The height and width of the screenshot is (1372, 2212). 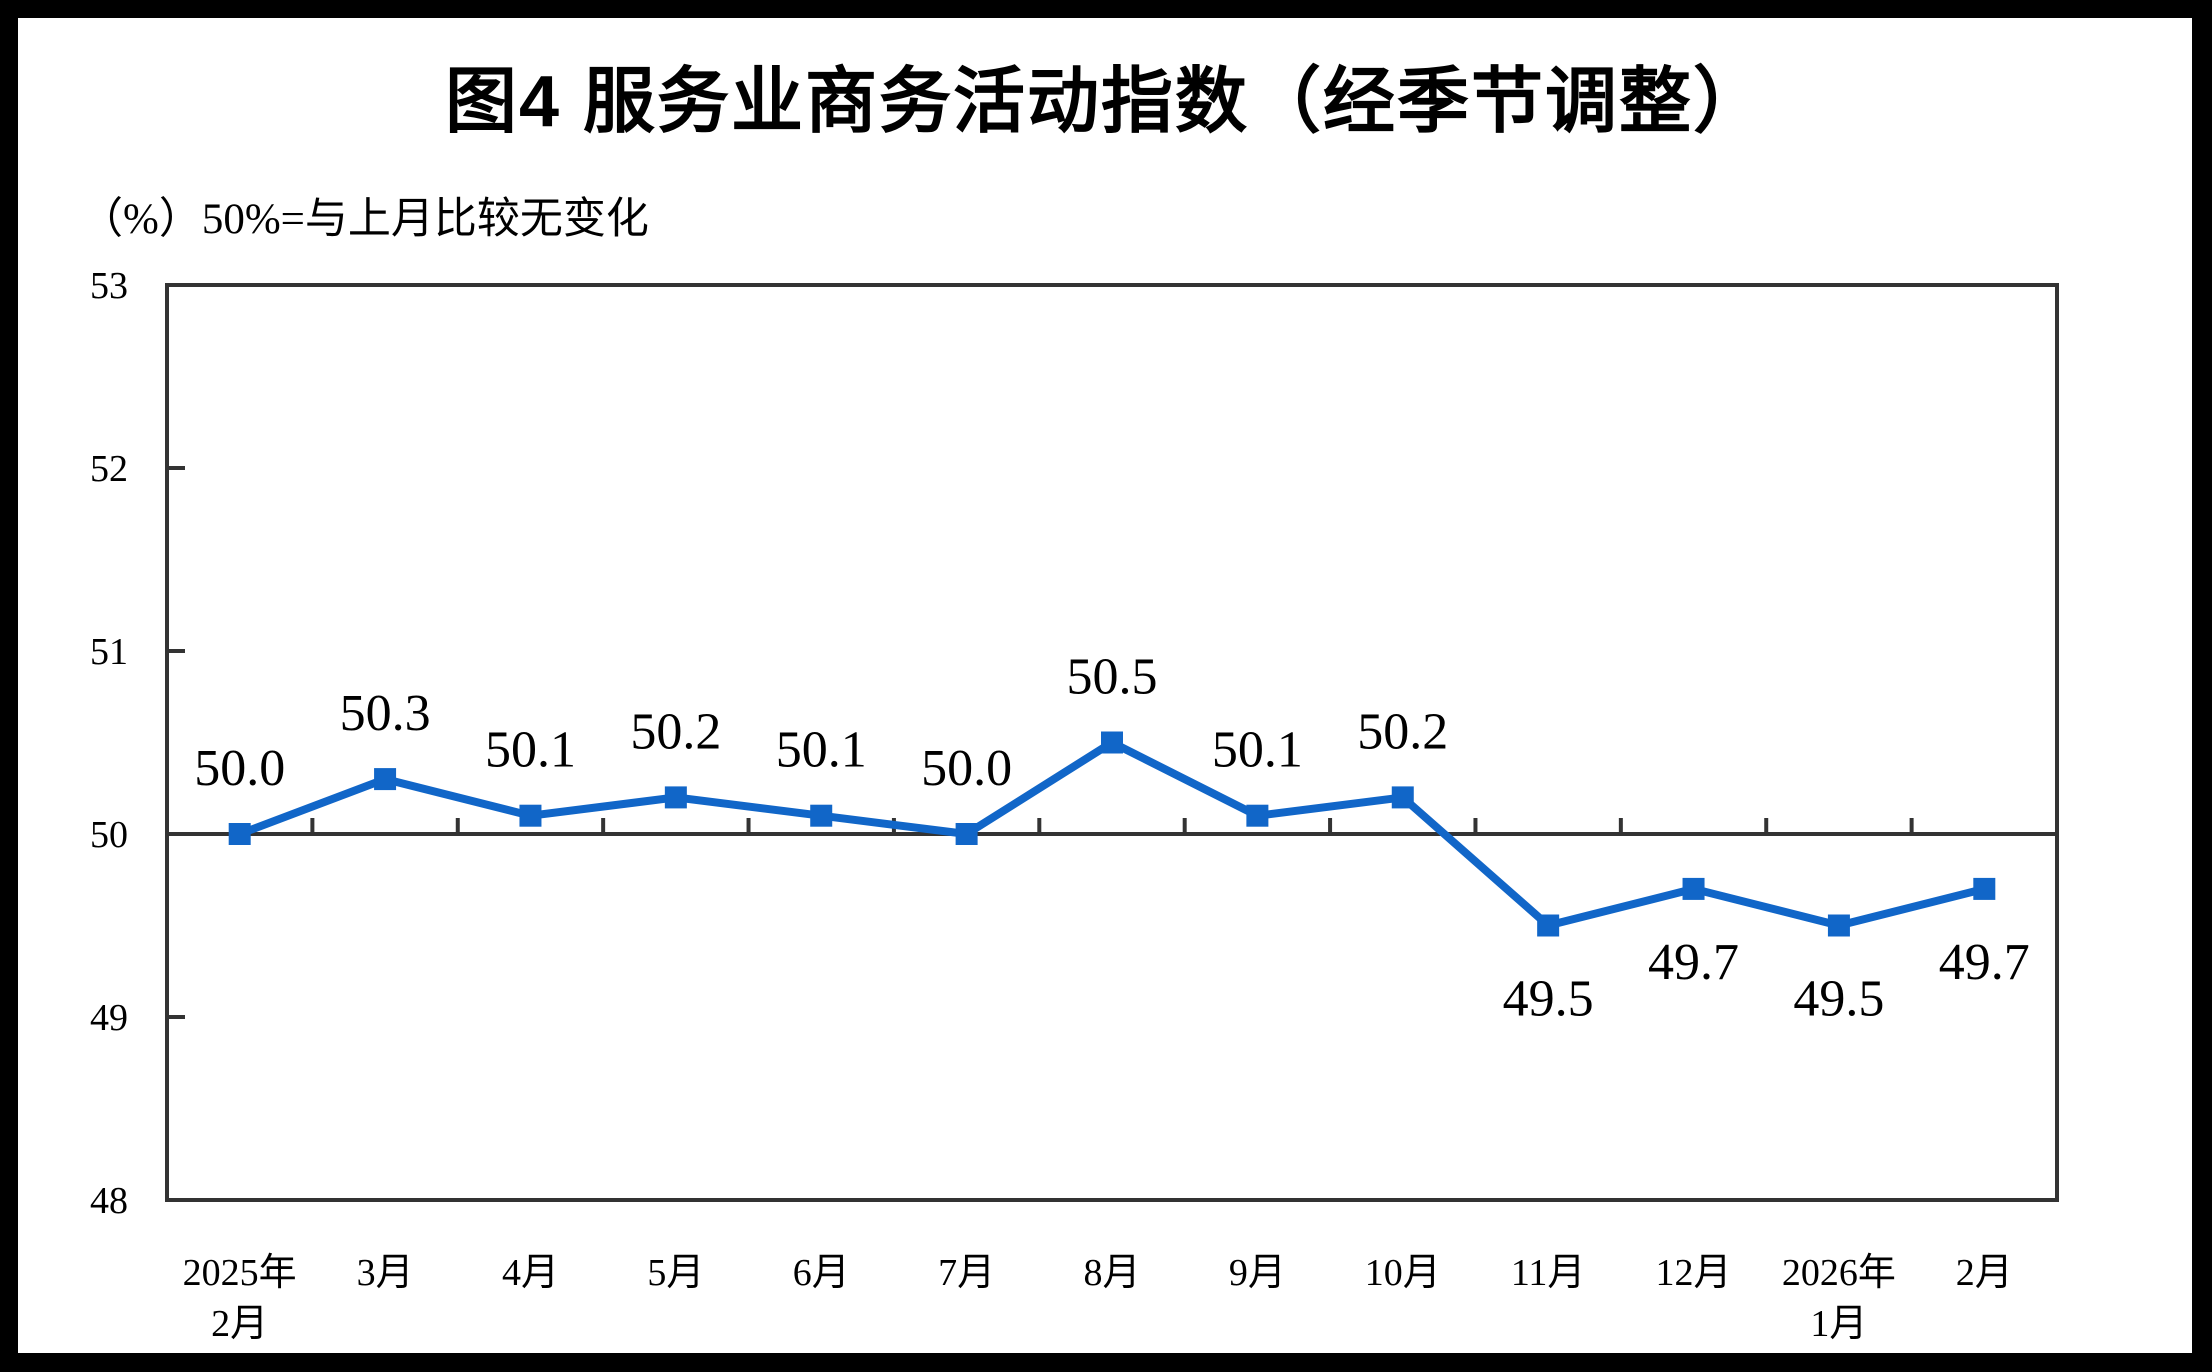 What do you see at coordinates (675, 1273) in the screenshot?
I see `x-axis-label: 5月` at bounding box center [675, 1273].